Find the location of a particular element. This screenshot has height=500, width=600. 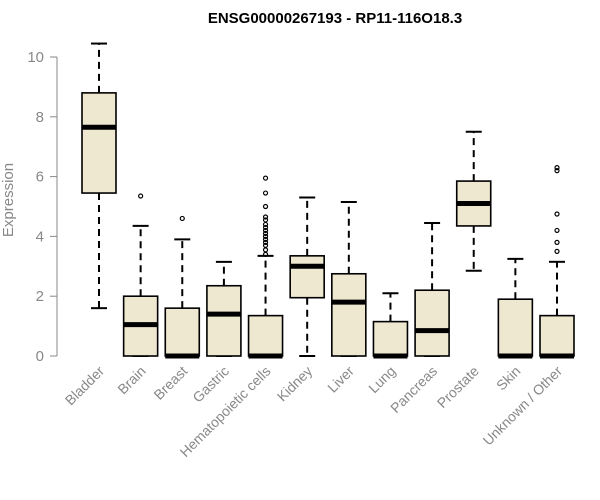

y-axis-label: Expression is located at coordinates (8, 200).